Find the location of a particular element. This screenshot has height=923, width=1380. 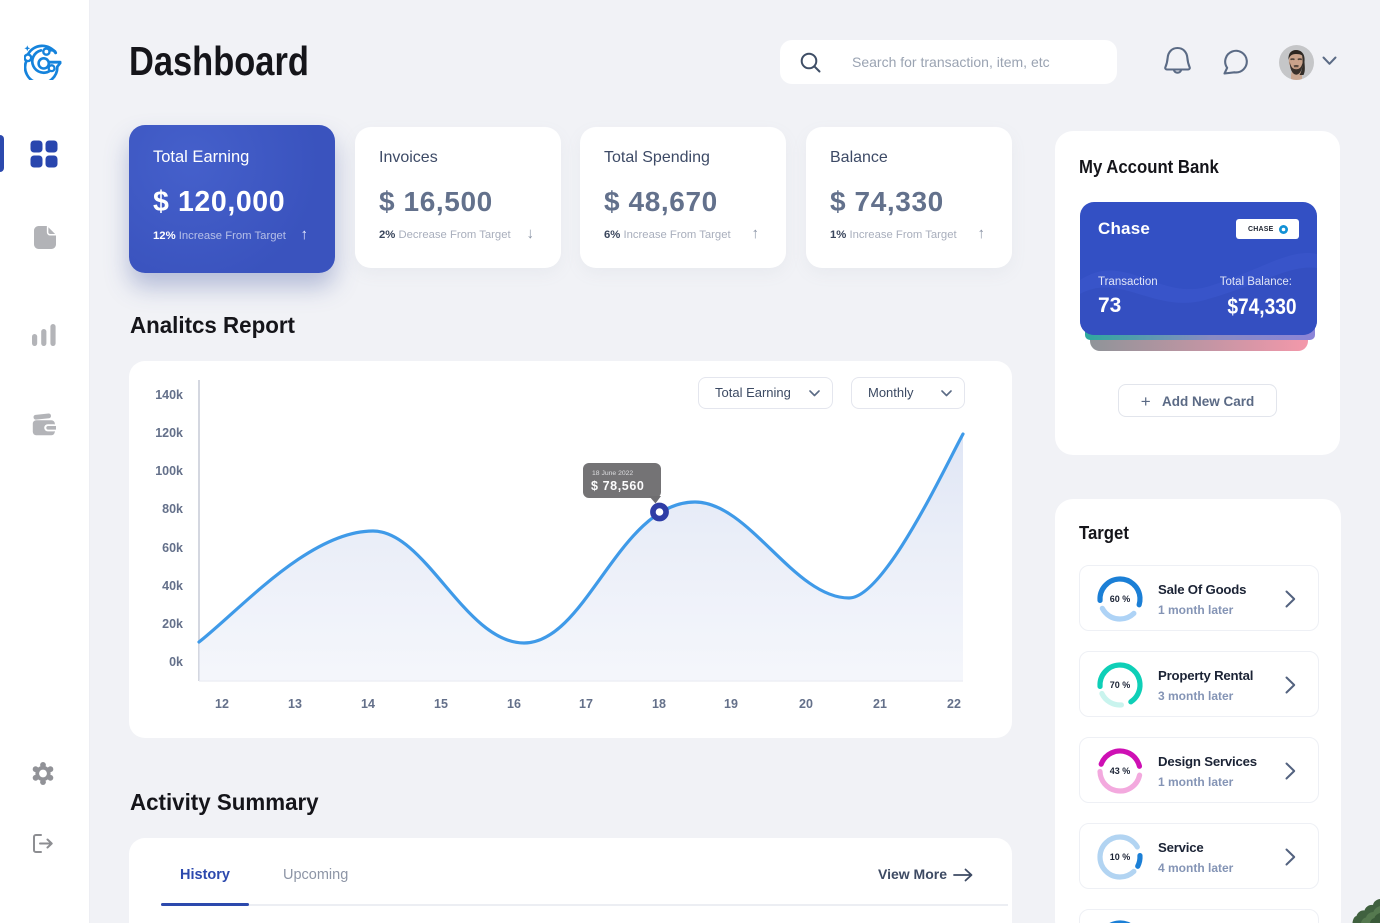

svg-text: 18 June 2022 is located at coordinates (612, 473).